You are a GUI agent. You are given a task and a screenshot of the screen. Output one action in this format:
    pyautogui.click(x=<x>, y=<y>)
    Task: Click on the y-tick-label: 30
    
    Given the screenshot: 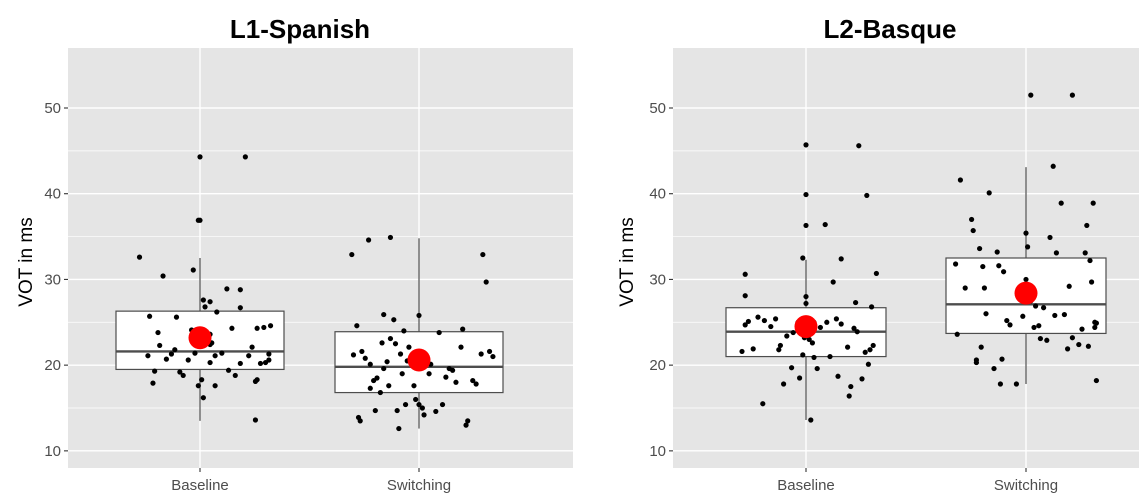 What is the action you would take?
    pyautogui.click(x=657, y=279)
    